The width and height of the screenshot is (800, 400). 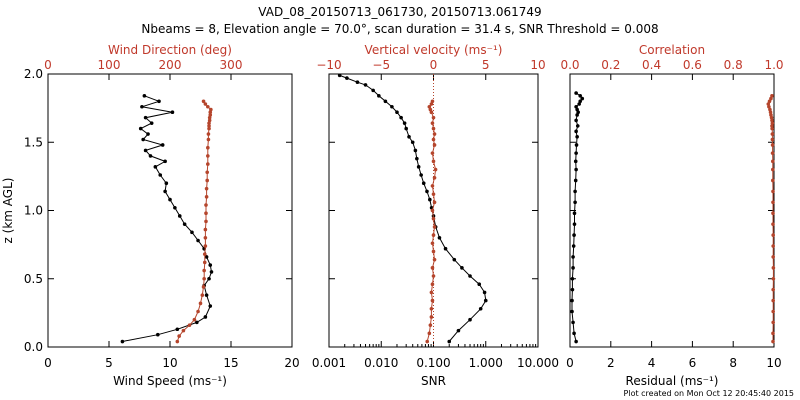 I want to click on top-tick-label: 5, so click(x=486, y=65).